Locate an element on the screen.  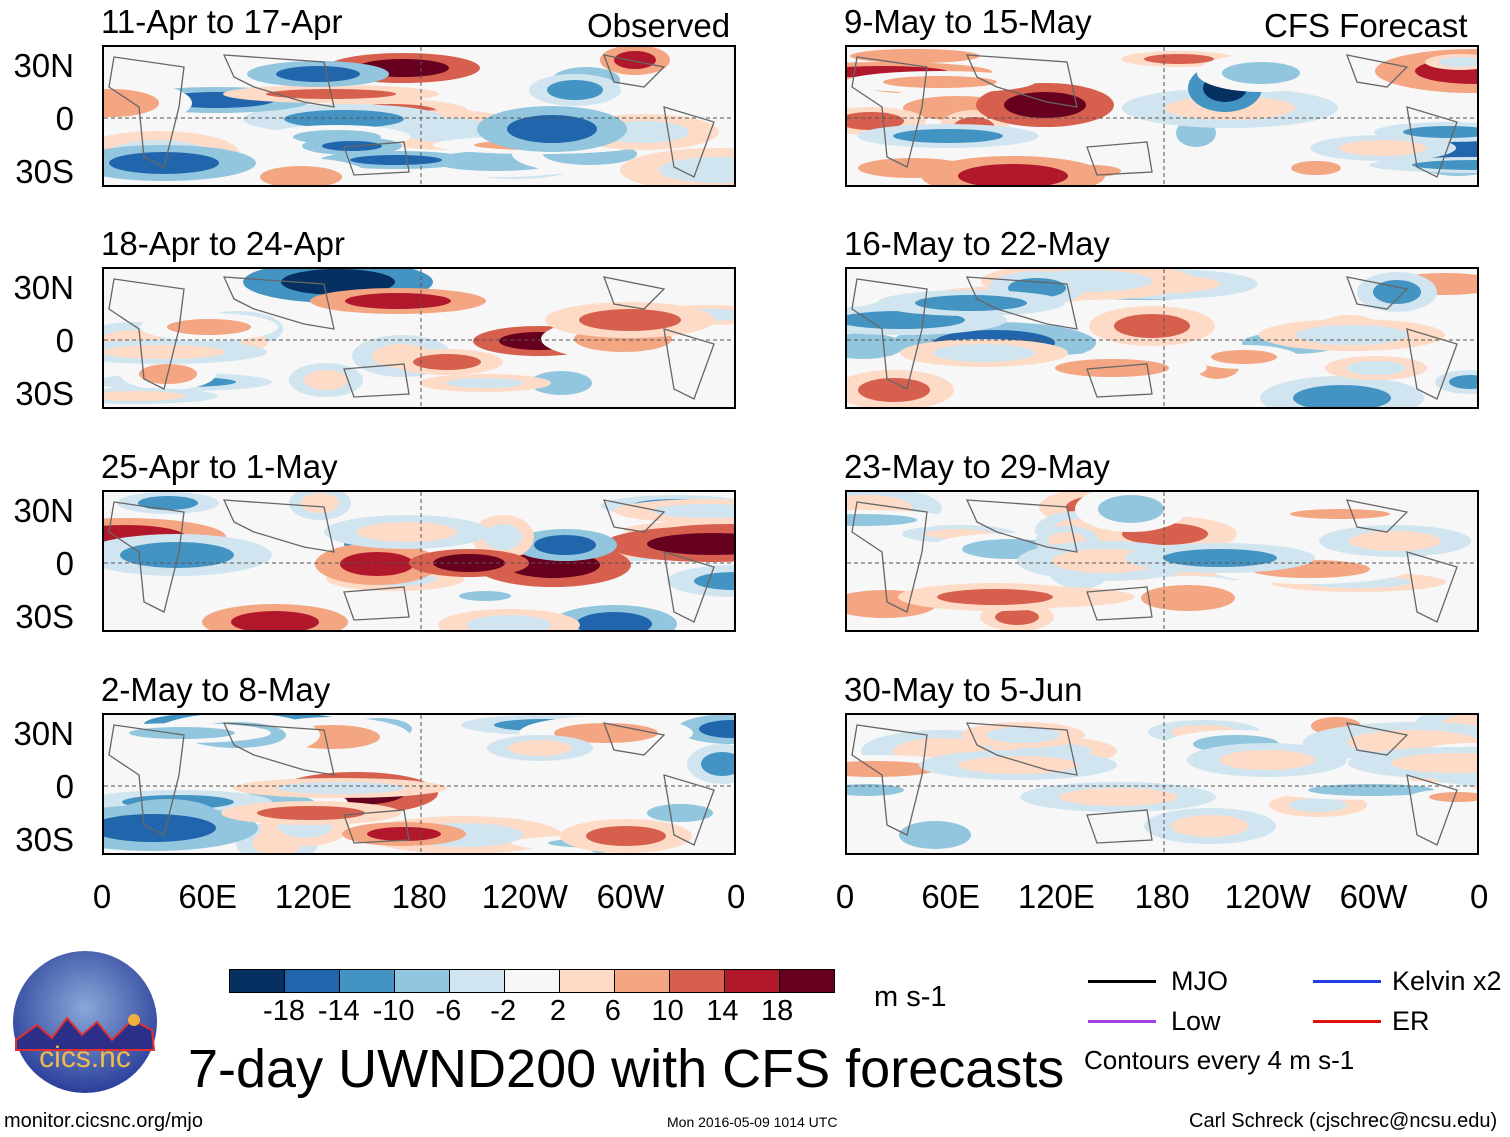
legend-mjo-line is located at coordinates (1122, 981).